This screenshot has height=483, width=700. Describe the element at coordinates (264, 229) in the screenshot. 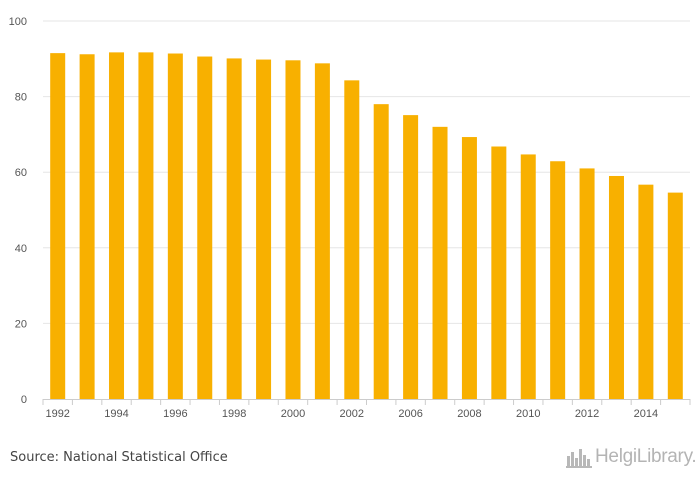

I see `bar-1999` at that location.